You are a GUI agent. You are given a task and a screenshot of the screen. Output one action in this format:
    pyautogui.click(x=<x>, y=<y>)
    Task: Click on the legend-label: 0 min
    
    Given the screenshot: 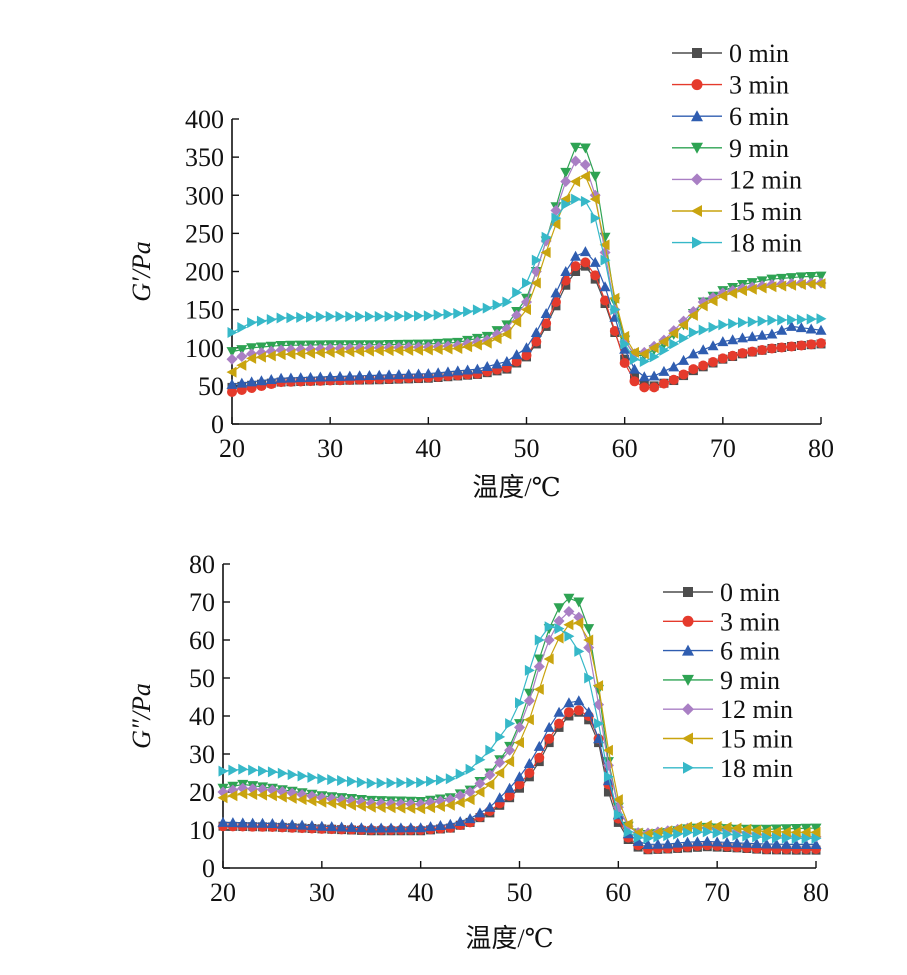 What is the action you would take?
    pyautogui.click(x=750, y=592)
    